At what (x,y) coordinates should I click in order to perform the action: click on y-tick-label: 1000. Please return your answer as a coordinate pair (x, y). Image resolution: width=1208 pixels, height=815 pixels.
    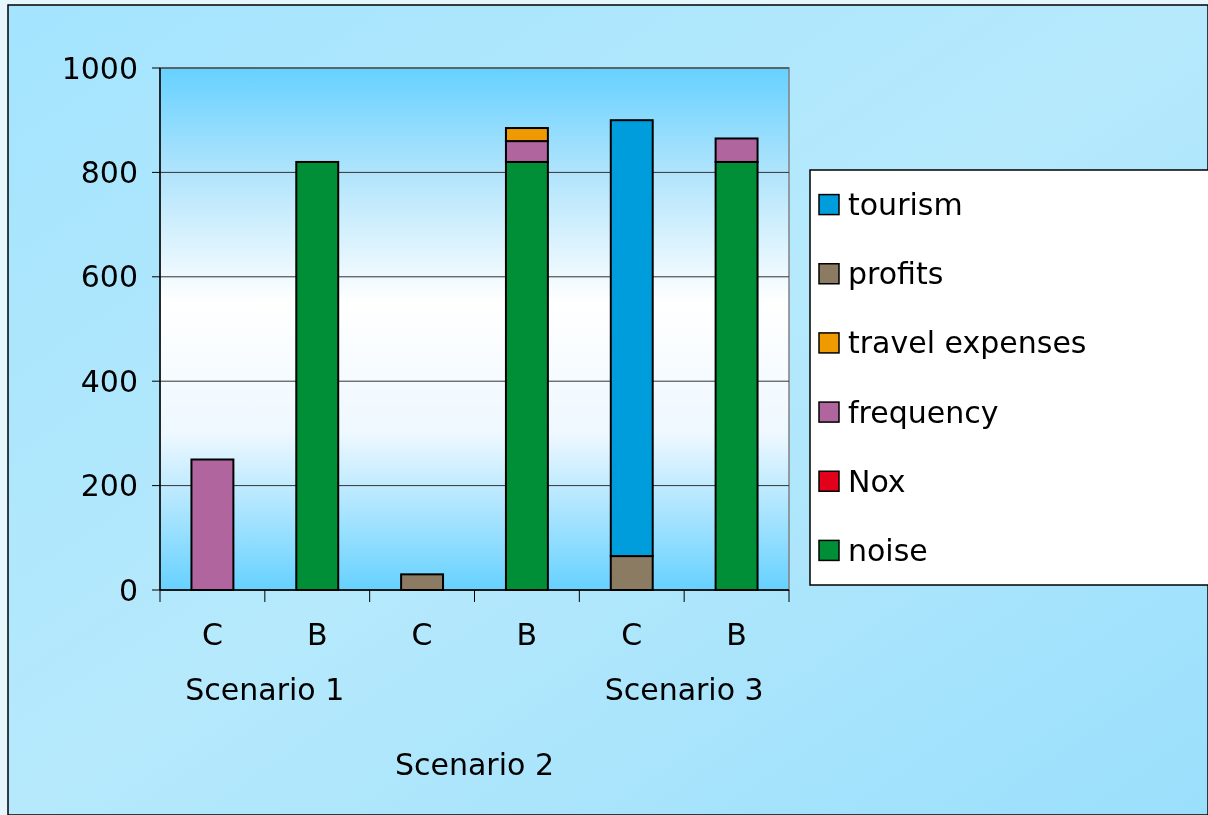
    Looking at the image, I should click on (99, 68).